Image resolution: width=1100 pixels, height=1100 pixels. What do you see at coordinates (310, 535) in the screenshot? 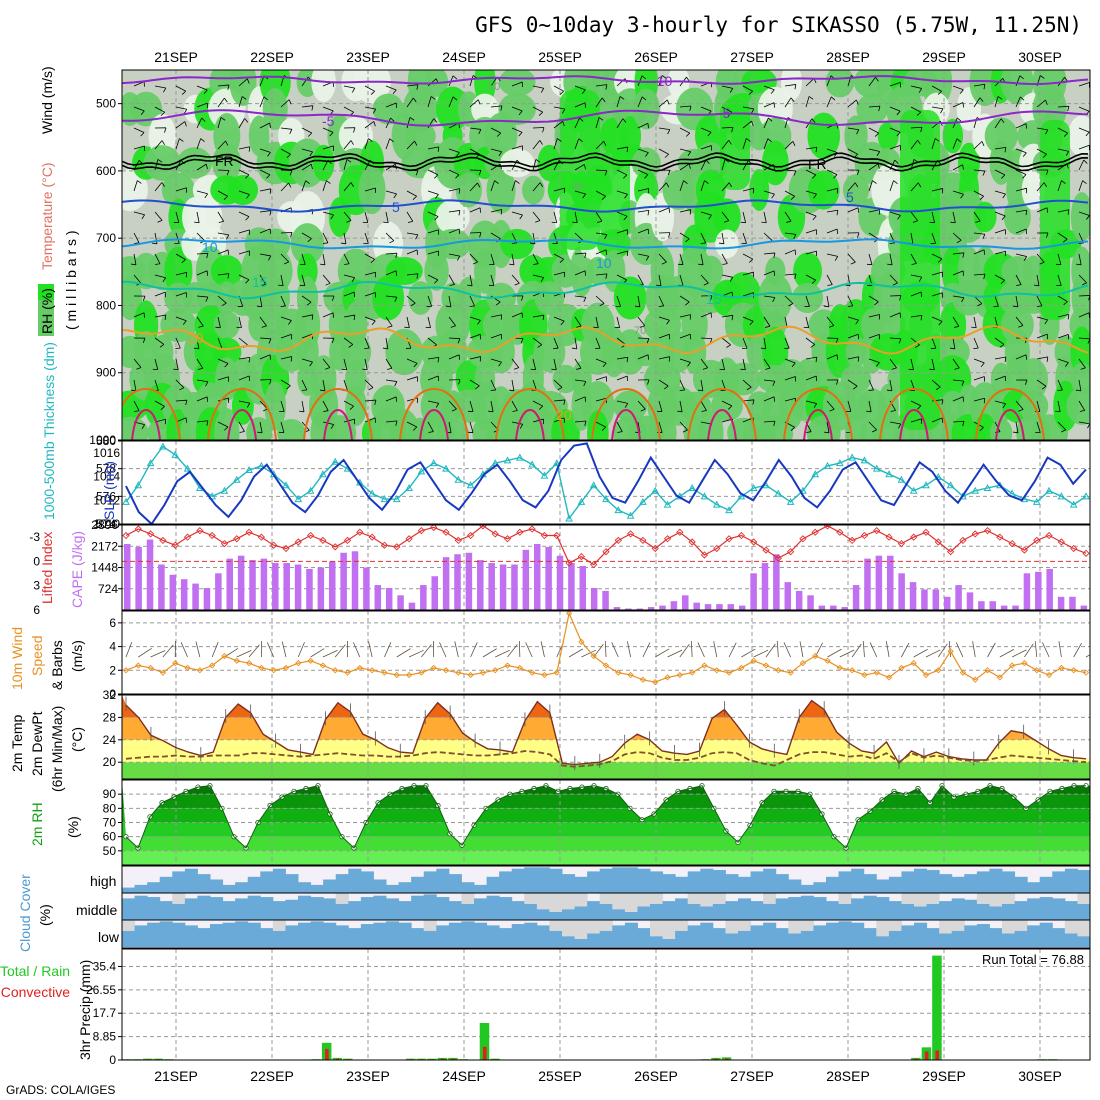
I see `li-point` at bounding box center [310, 535].